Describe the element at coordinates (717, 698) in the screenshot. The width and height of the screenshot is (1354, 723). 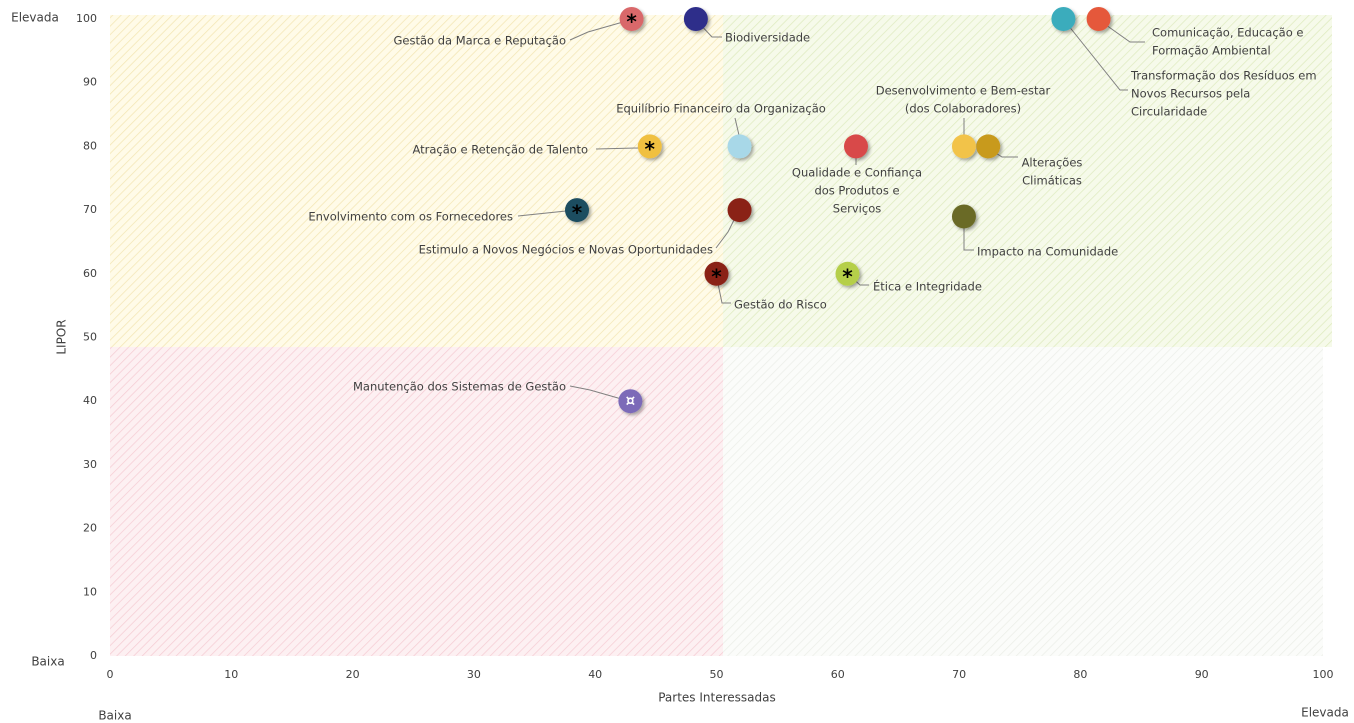
I see `x-axis-title: Partes Interessadas` at that location.